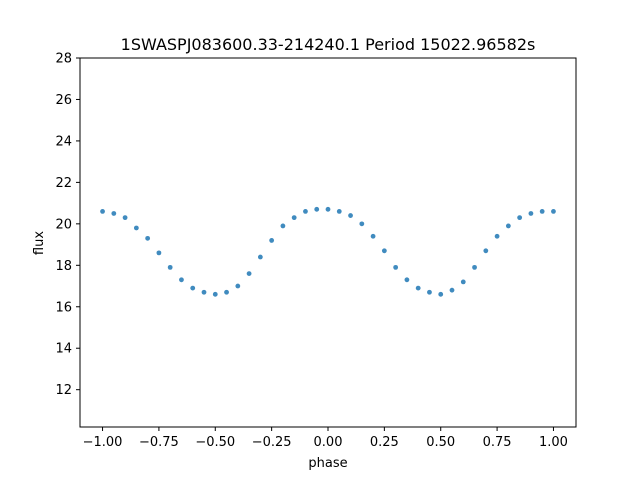 The height and width of the screenshot is (480, 640). Describe the element at coordinates (328, 442) in the screenshot. I see `x-tick-label: 0.00` at that location.